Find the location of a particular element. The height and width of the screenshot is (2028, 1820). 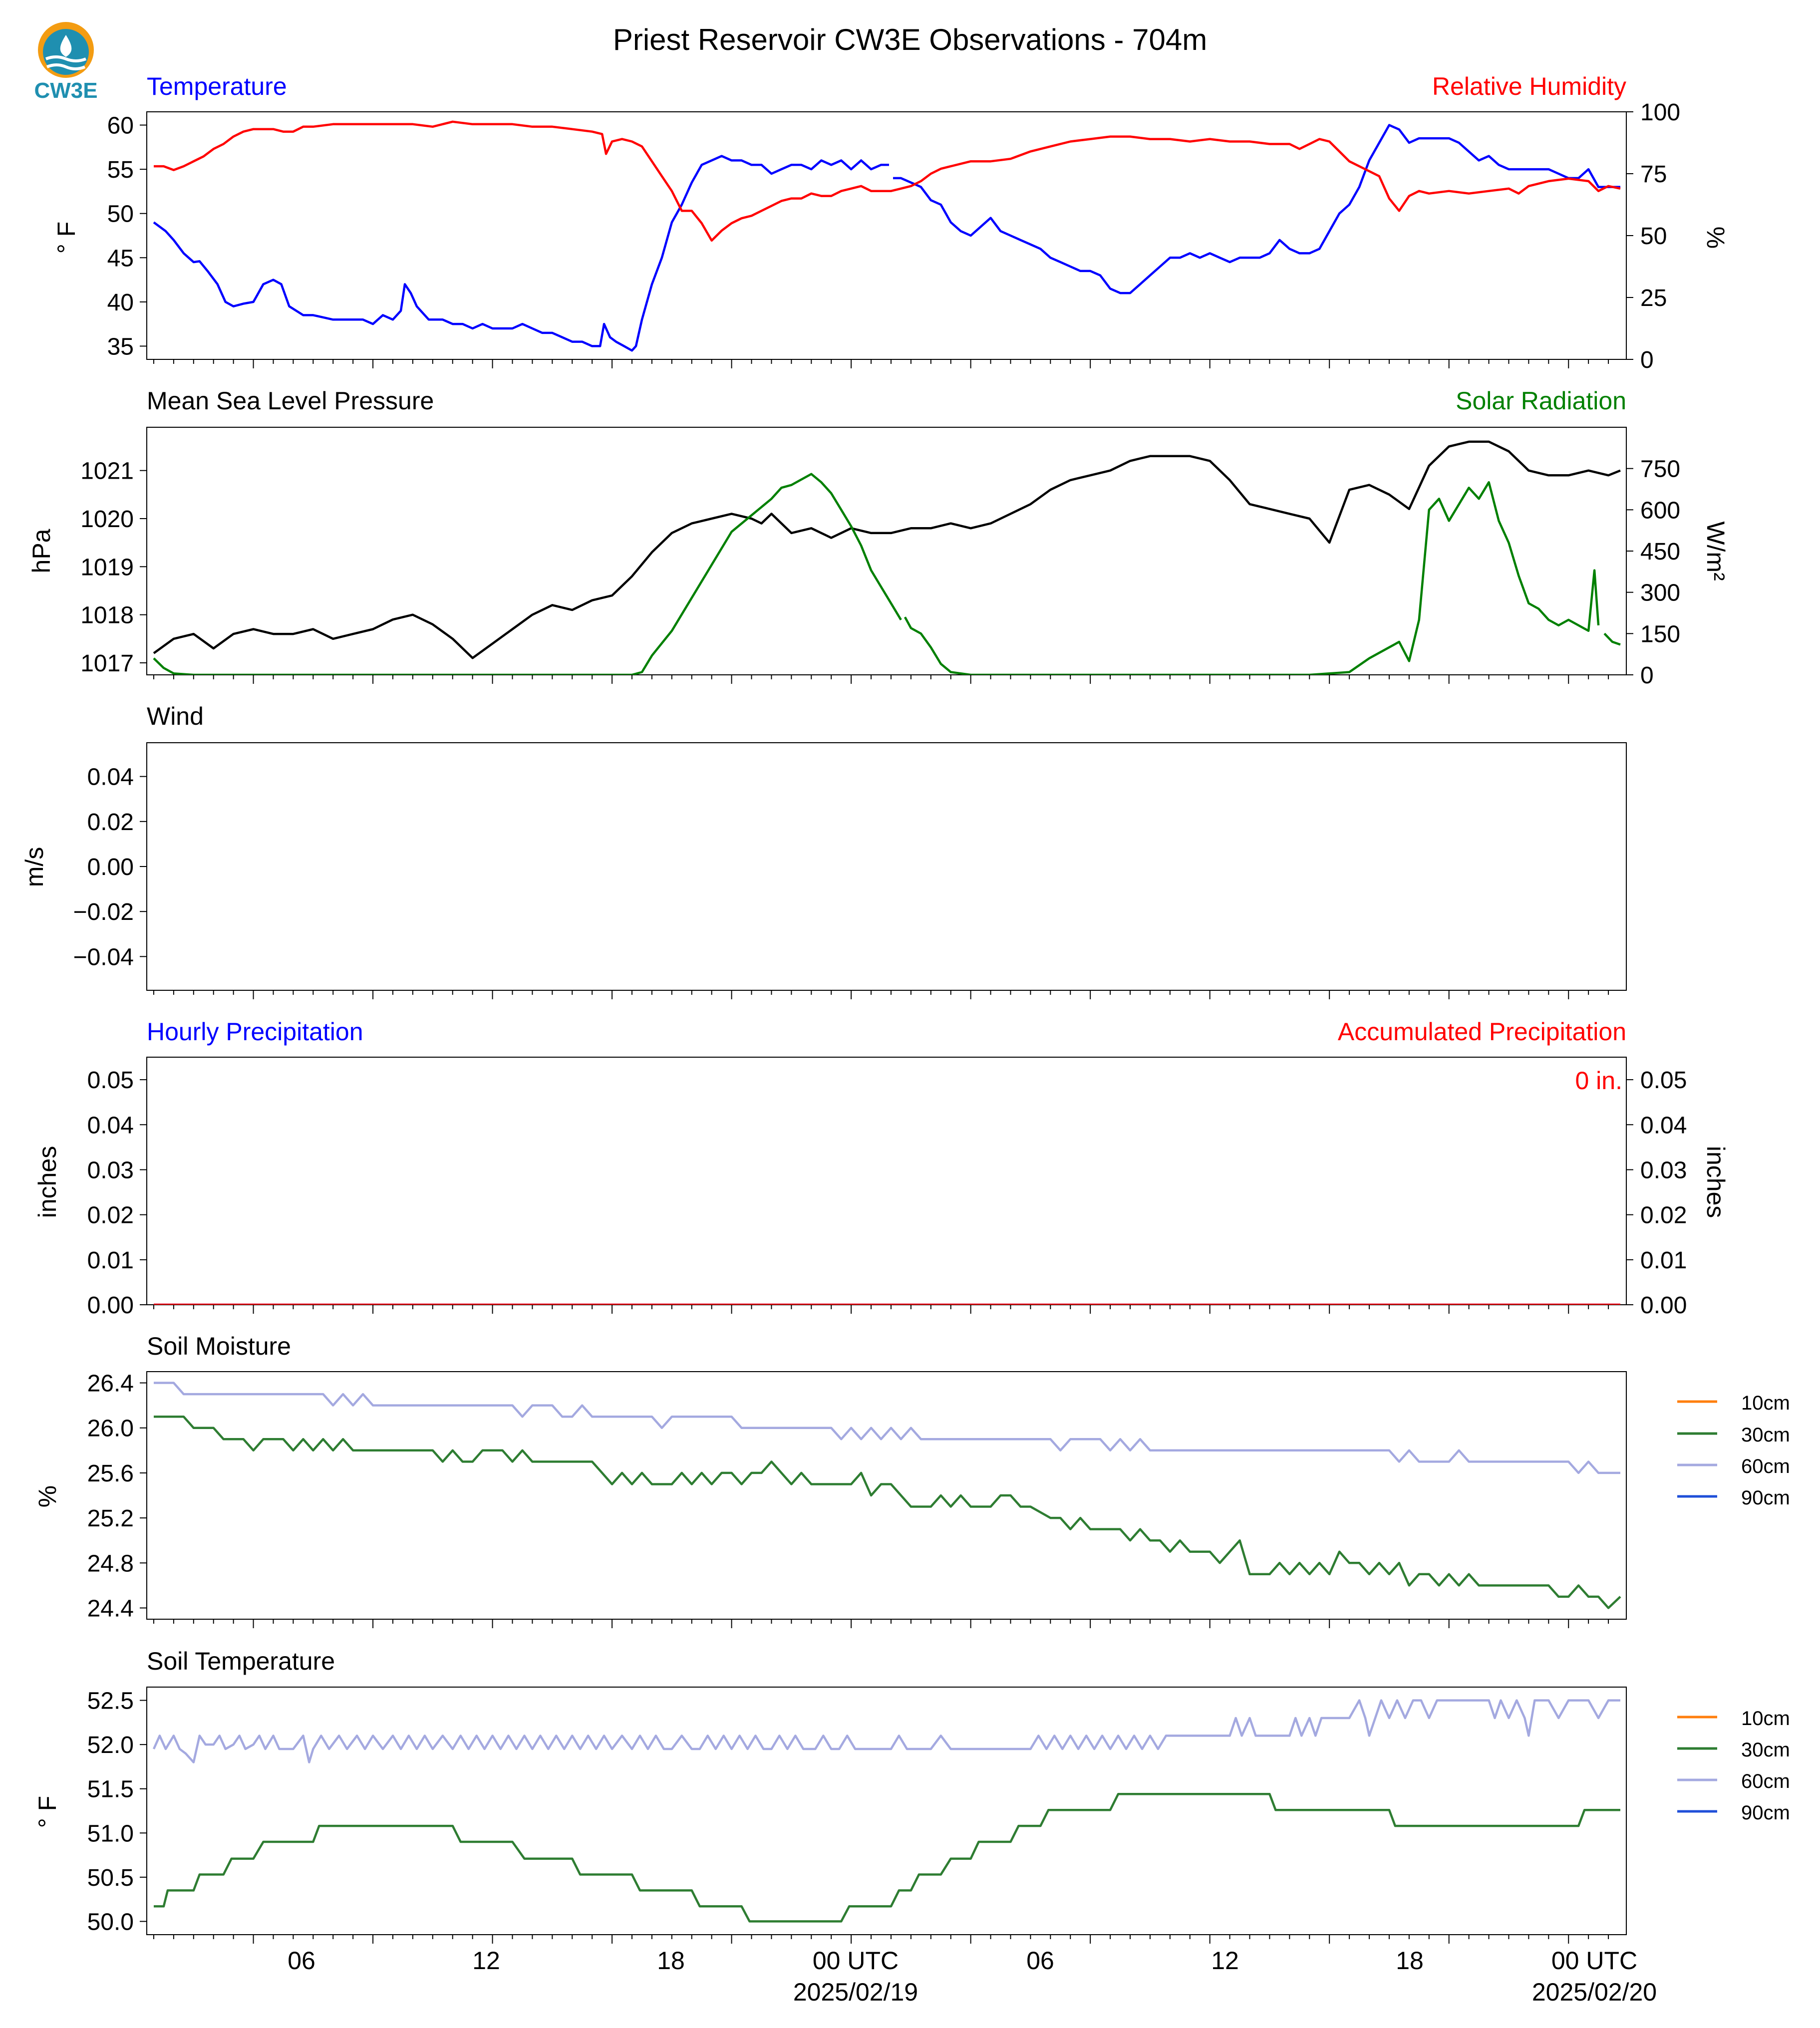

humidity-ylabel: % is located at coordinates (1716, 238).